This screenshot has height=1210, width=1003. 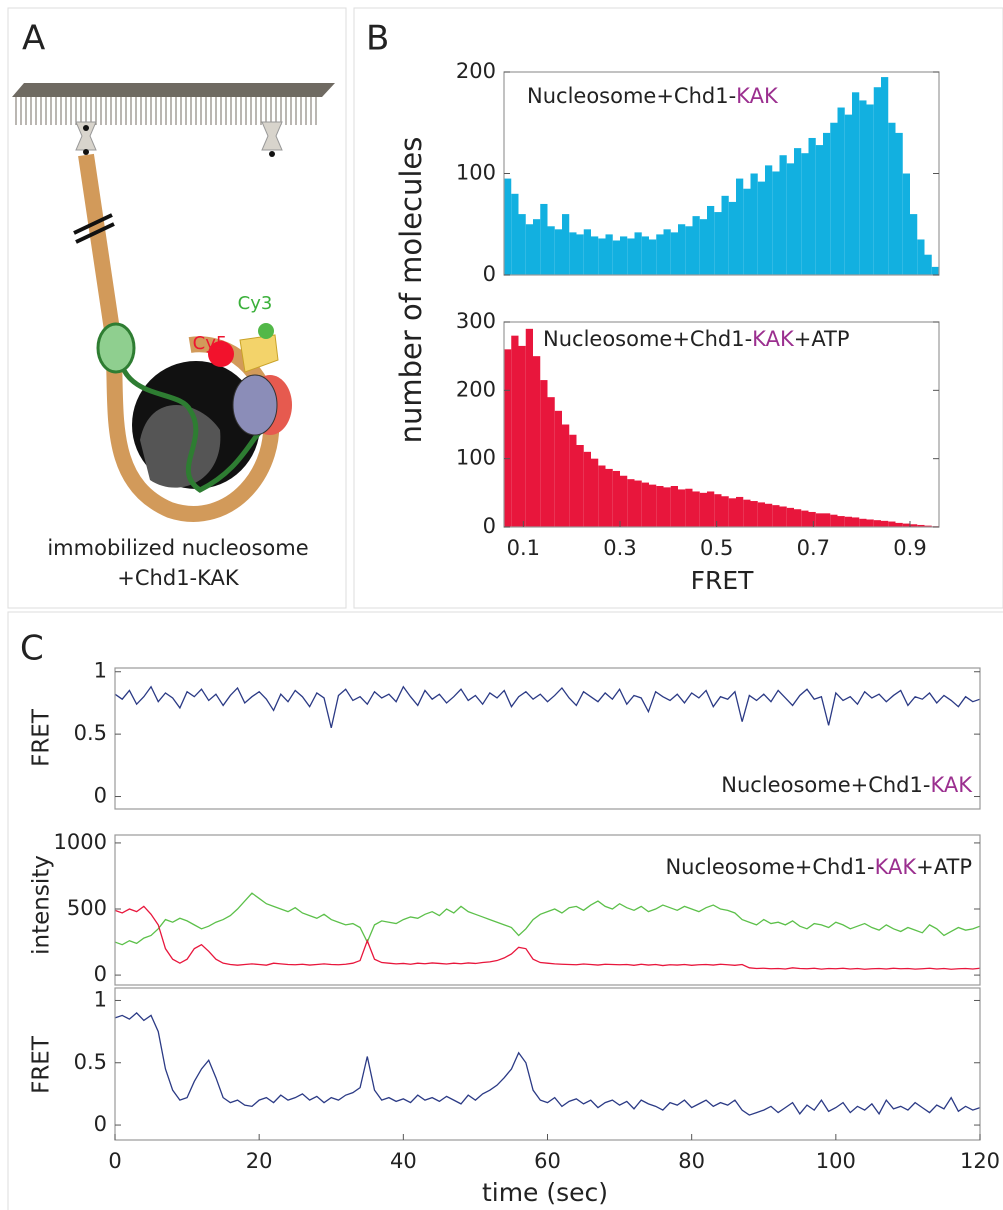 What do you see at coordinates (178, 578) in the screenshot?
I see `caption: +Chd1-KAK` at bounding box center [178, 578].